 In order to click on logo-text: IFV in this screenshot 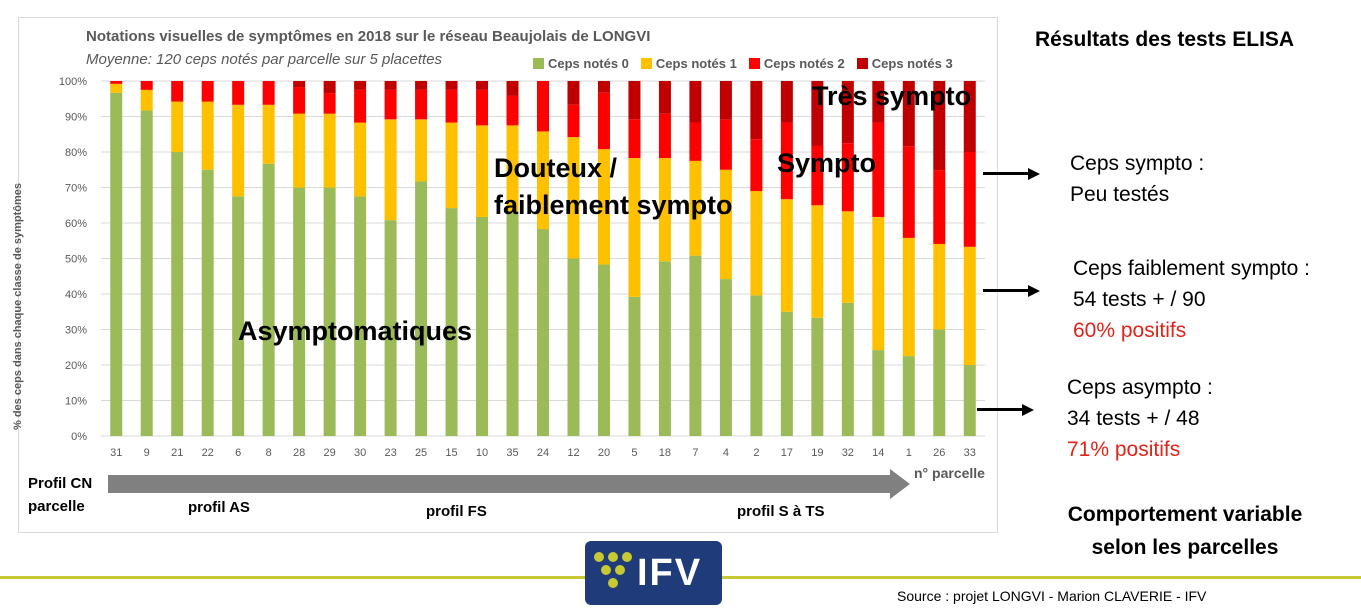, I will do `click(670, 572)`.